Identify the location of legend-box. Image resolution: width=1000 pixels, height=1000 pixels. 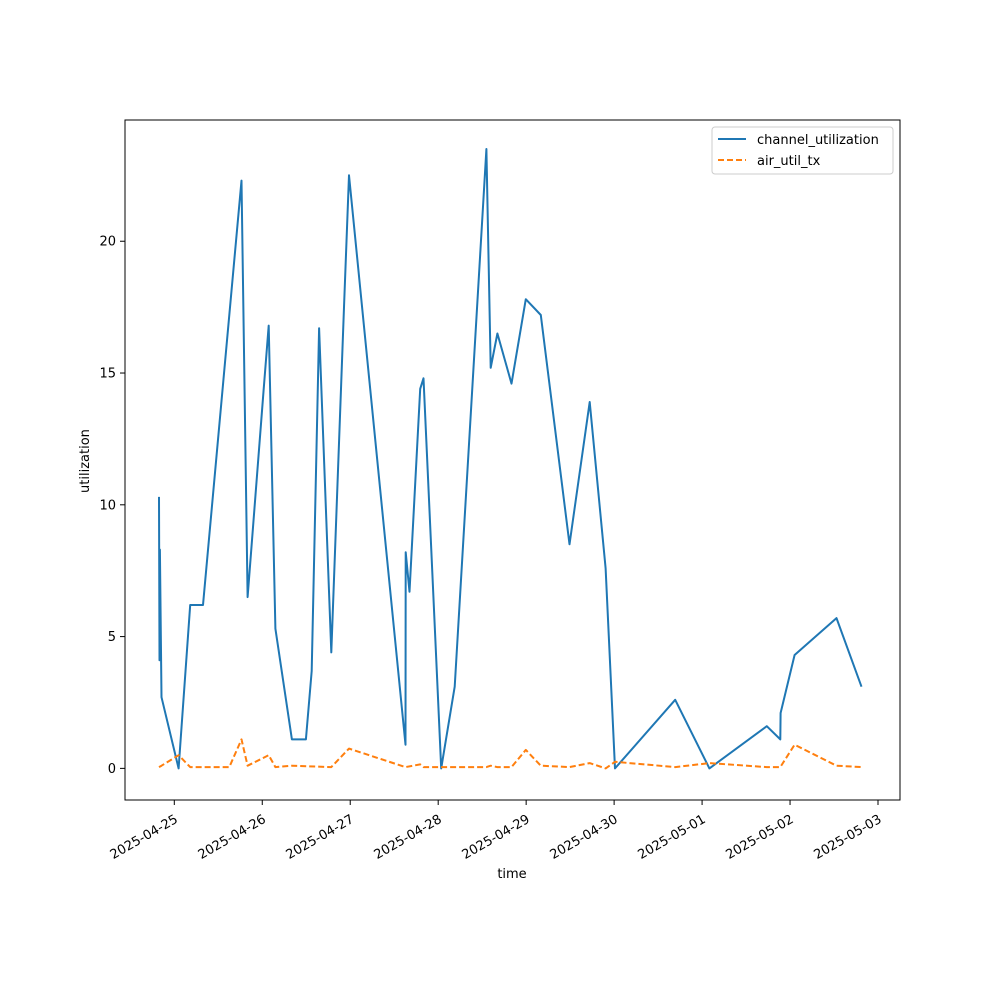
(802, 150).